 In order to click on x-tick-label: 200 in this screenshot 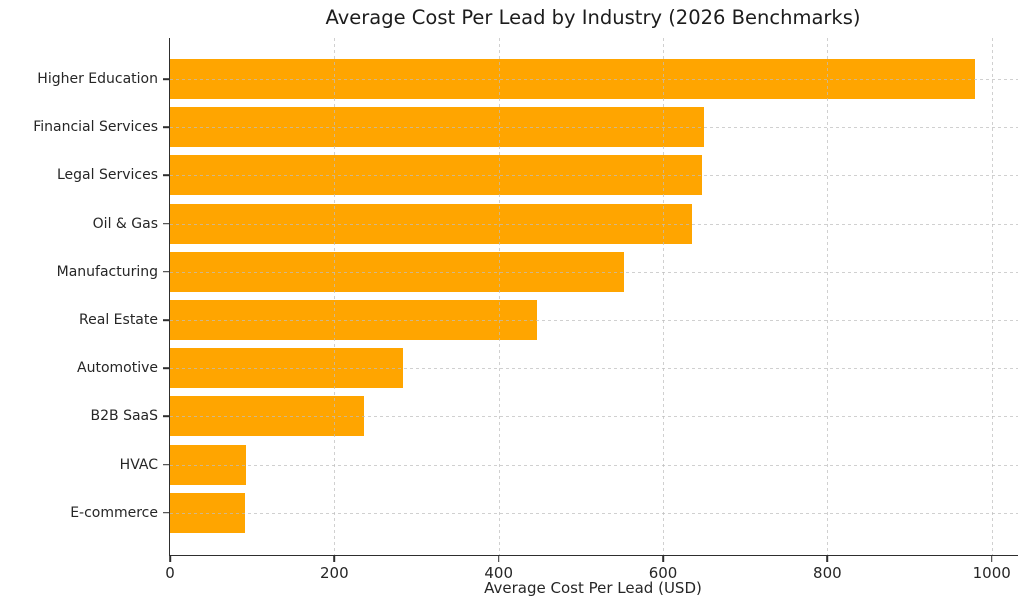, I will do `click(334, 573)`.